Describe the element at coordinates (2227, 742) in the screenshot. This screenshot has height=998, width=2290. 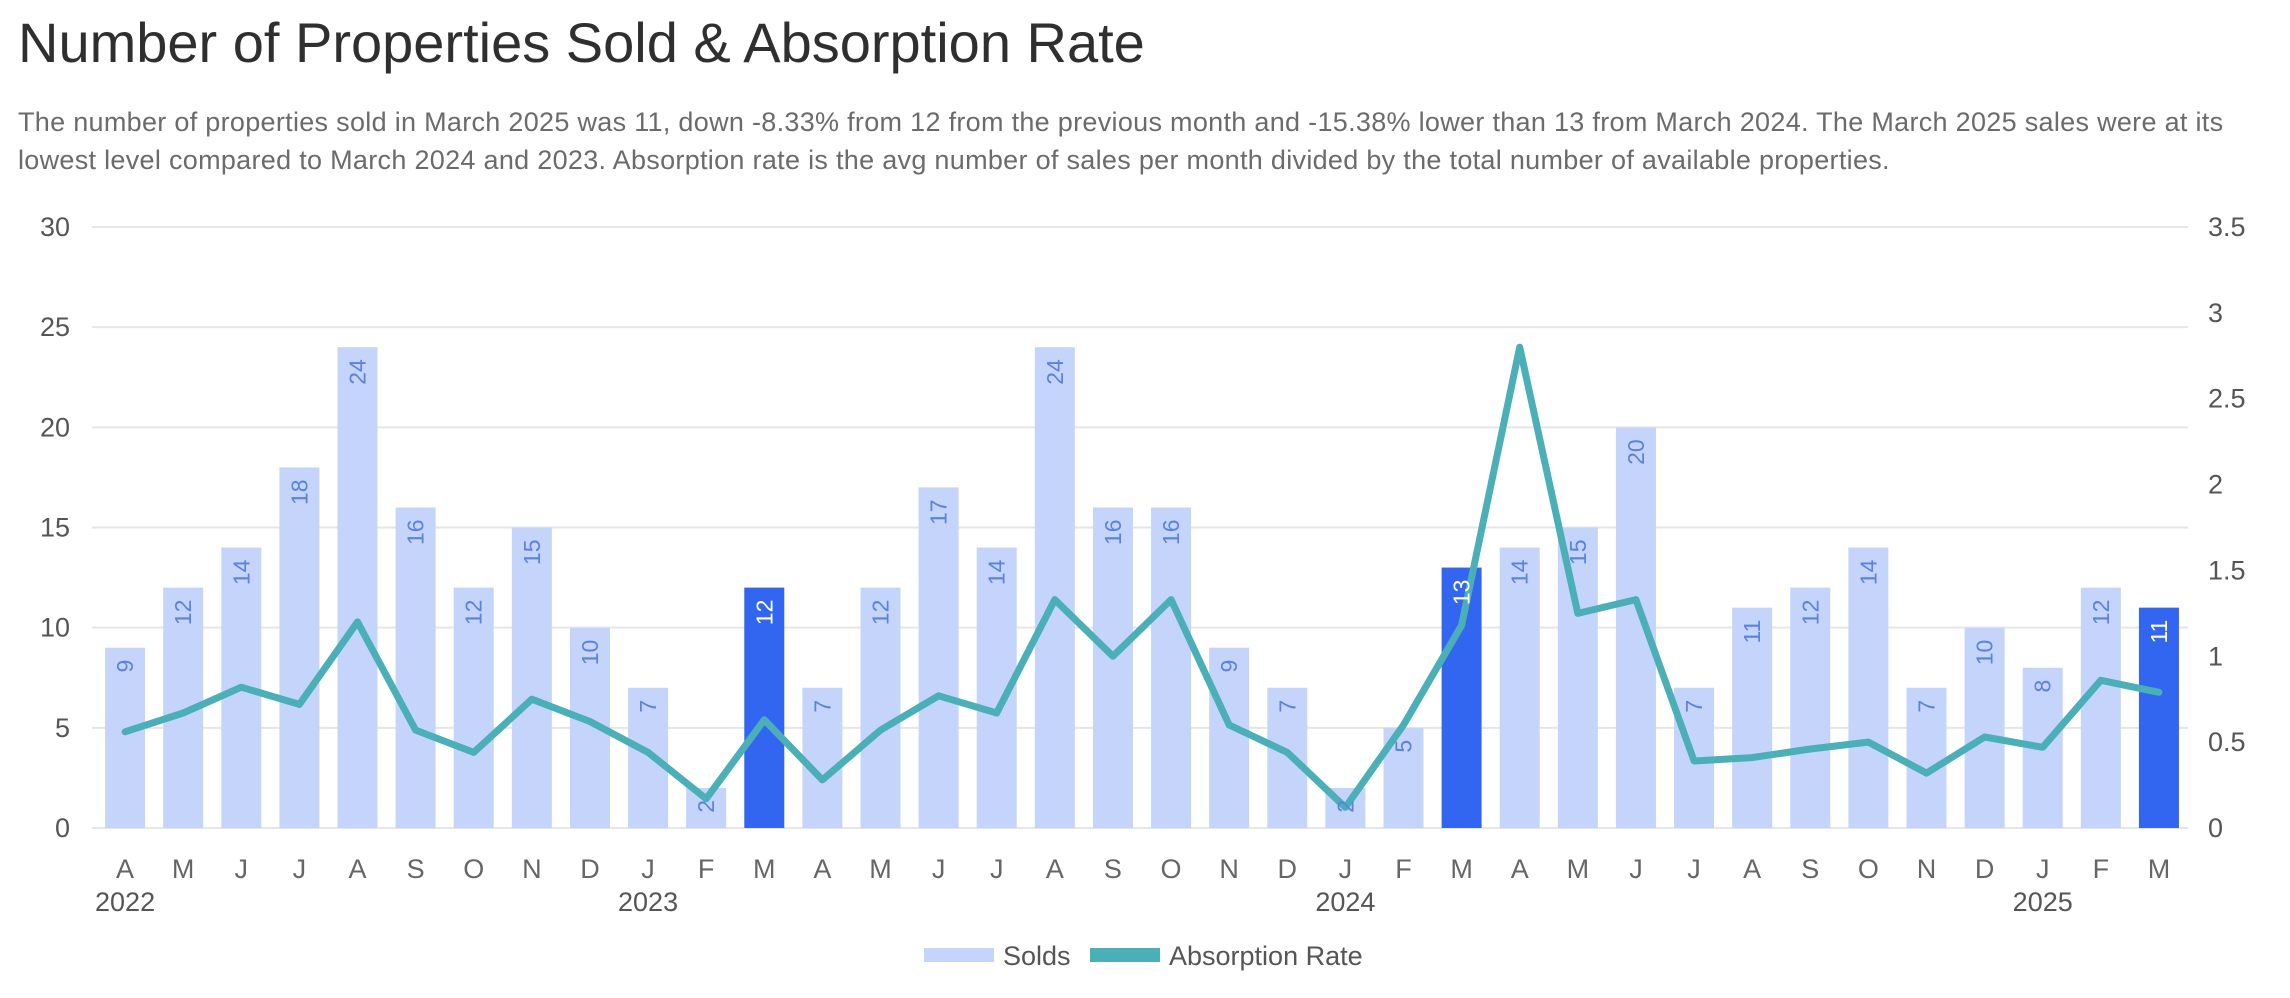
I see `y-right-tick-label: 0.5` at that location.